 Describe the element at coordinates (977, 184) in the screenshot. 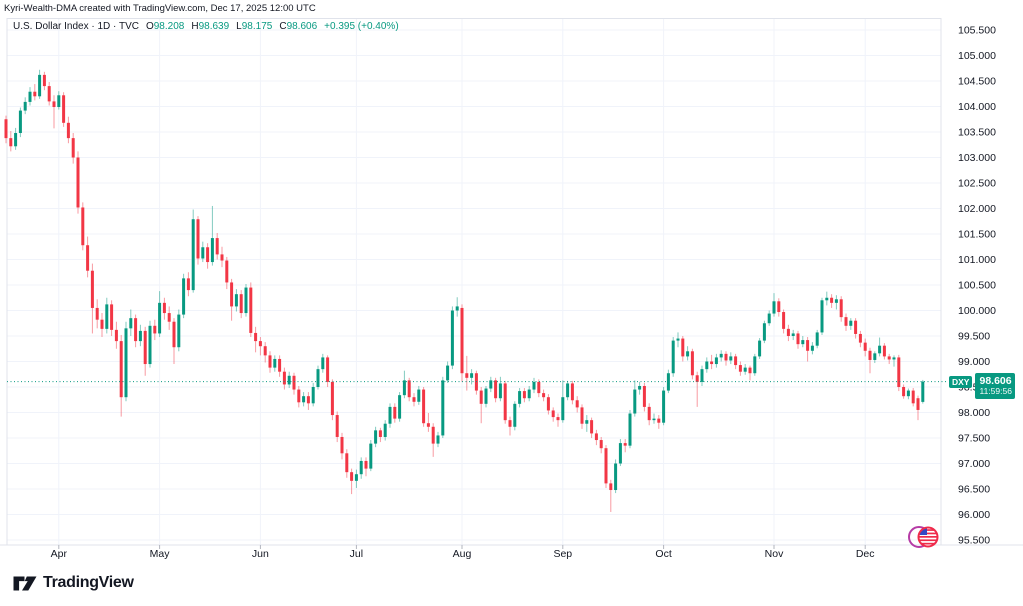

I see `y-axis-label: 102.500` at that location.